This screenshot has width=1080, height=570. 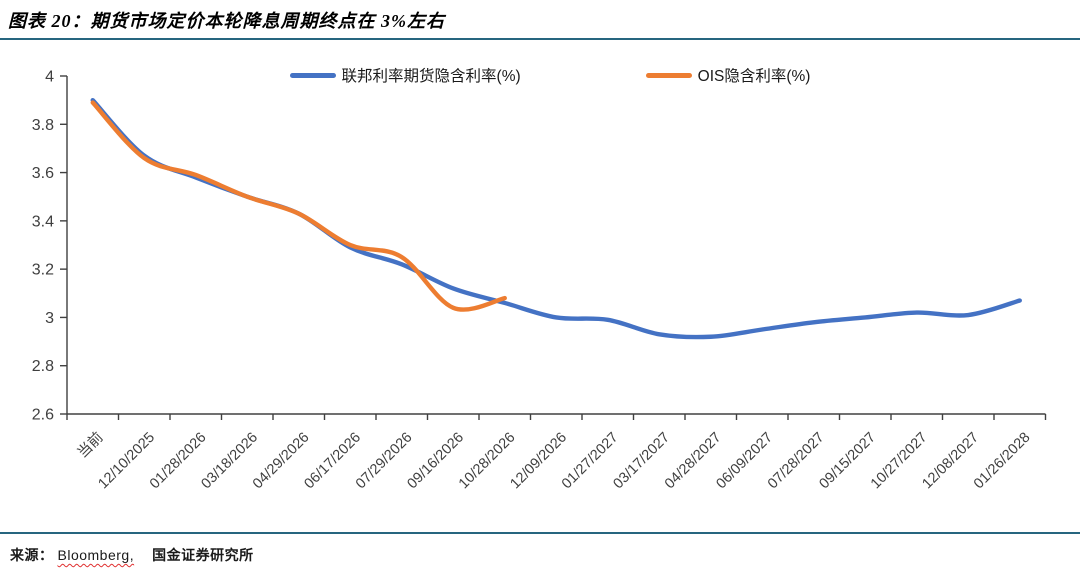 What do you see at coordinates (32, 556) in the screenshot?
I see `source-prefix: 来源：` at bounding box center [32, 556].